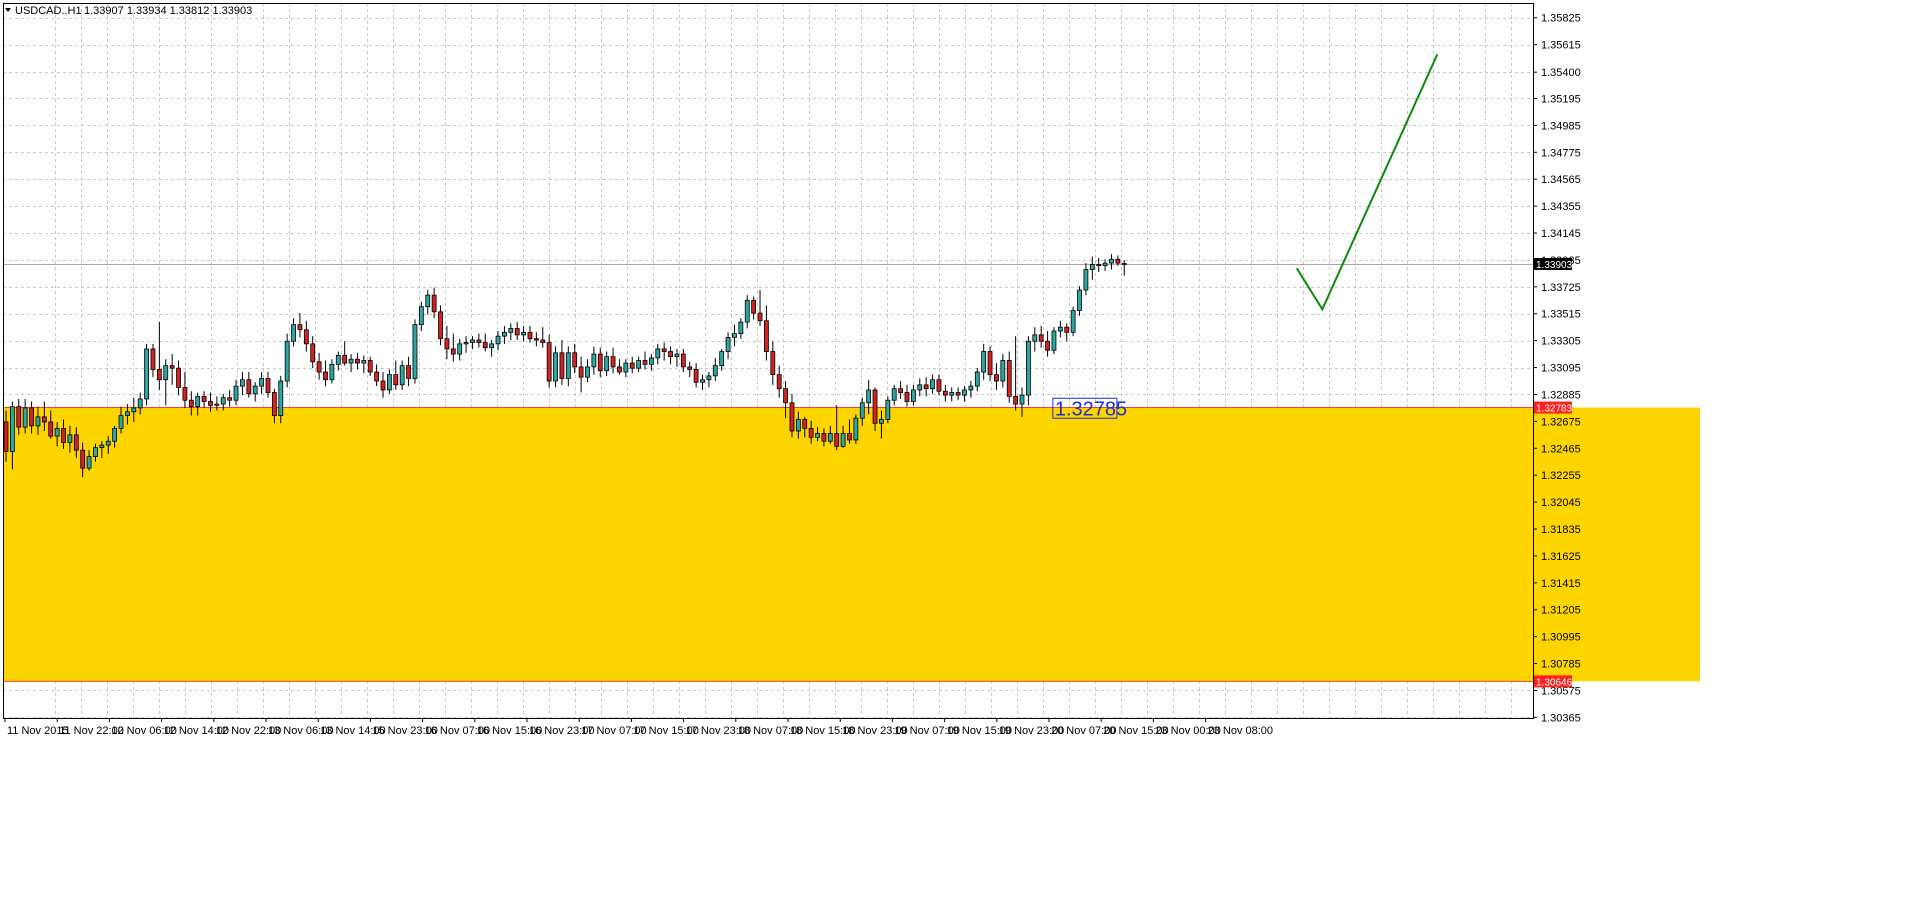 This screenshot has height=899, width=1916. I want to click on y-tick-label: 1.30365, so click(1561, 718).